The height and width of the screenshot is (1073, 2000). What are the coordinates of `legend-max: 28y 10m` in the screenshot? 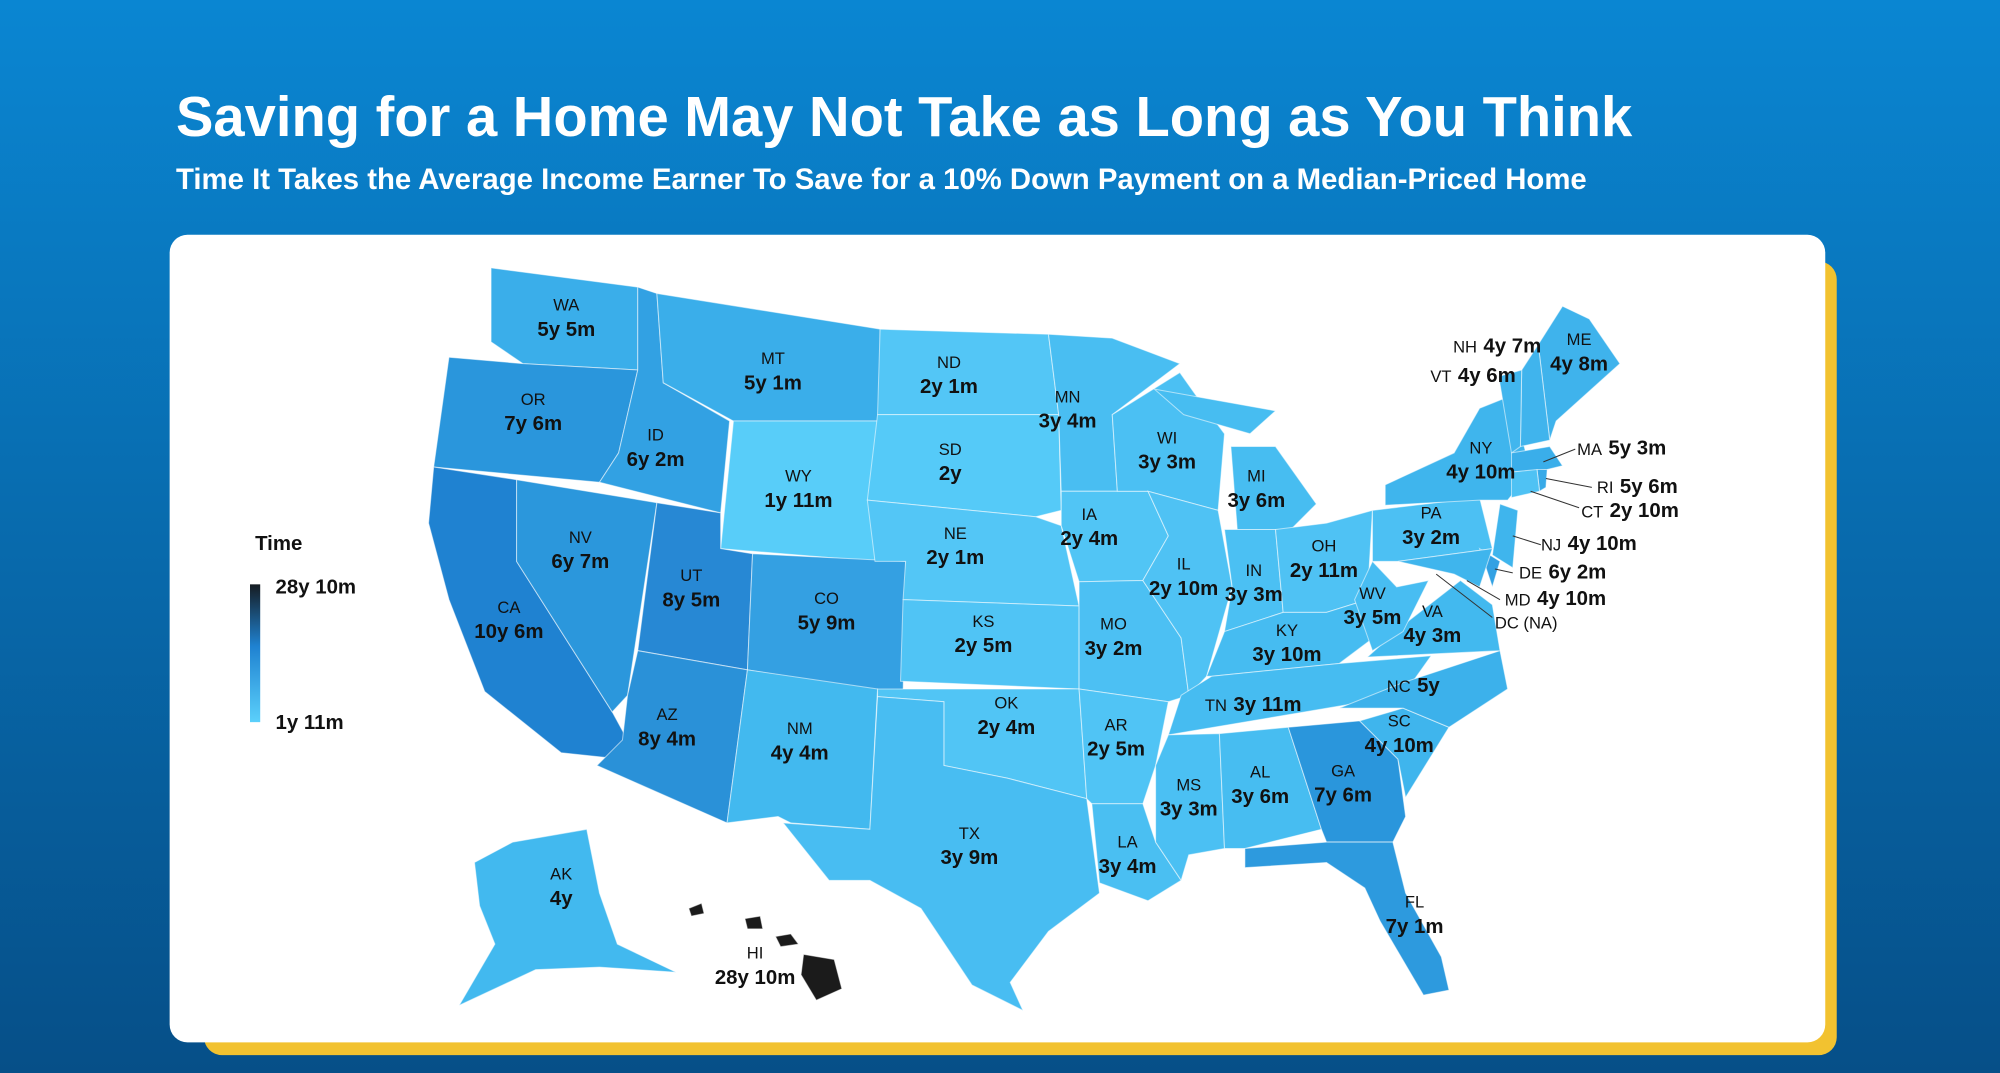 It's located at (316, 588).